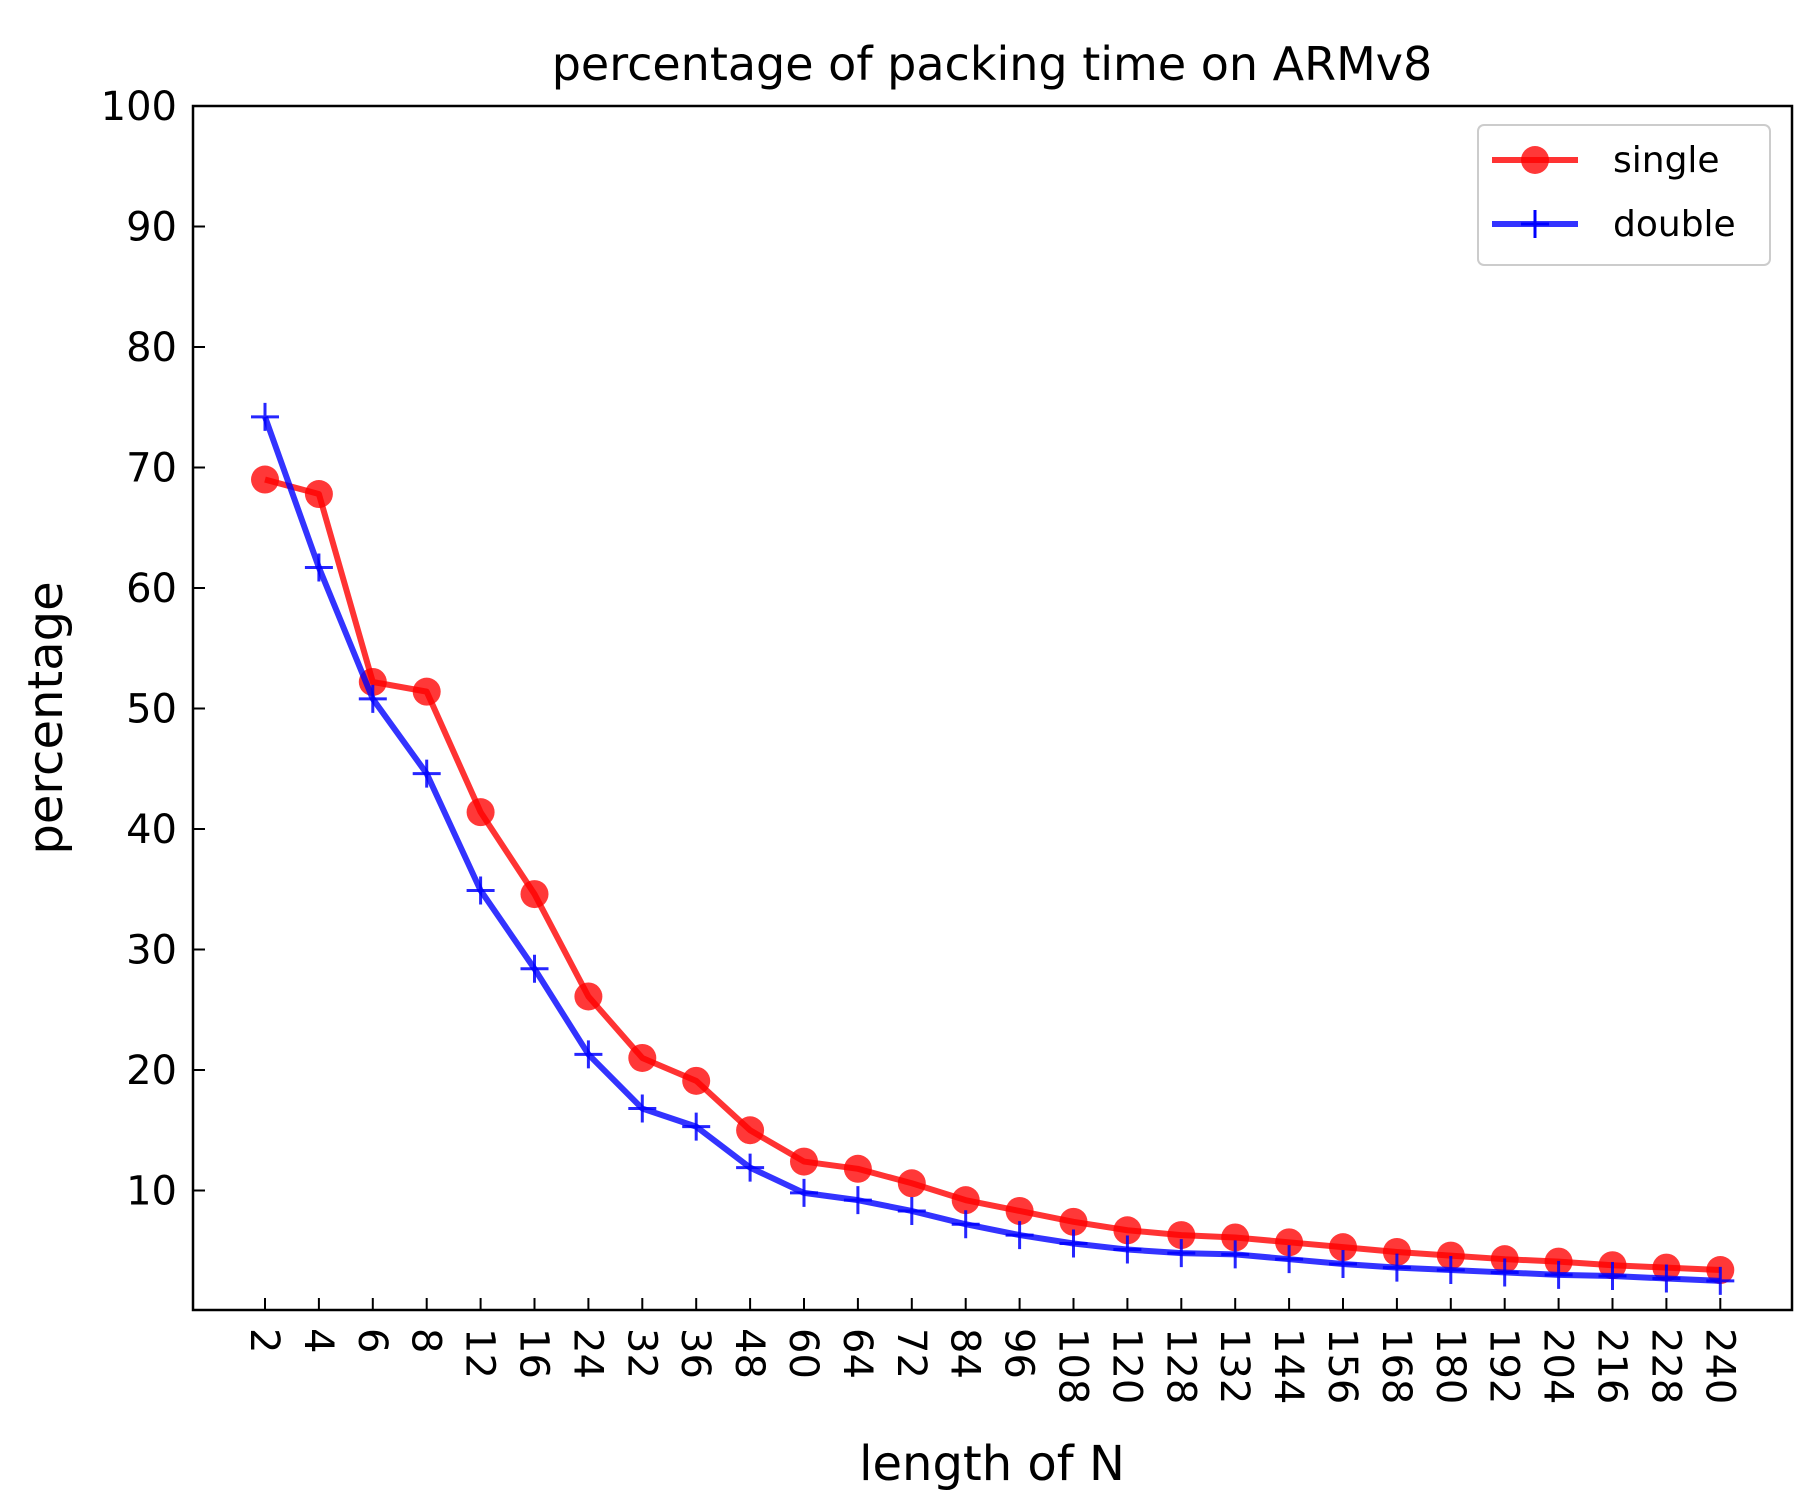 This screenshot has width=1800, height=1500. I want to click on y-tick-label: 100, so click(139, 107).